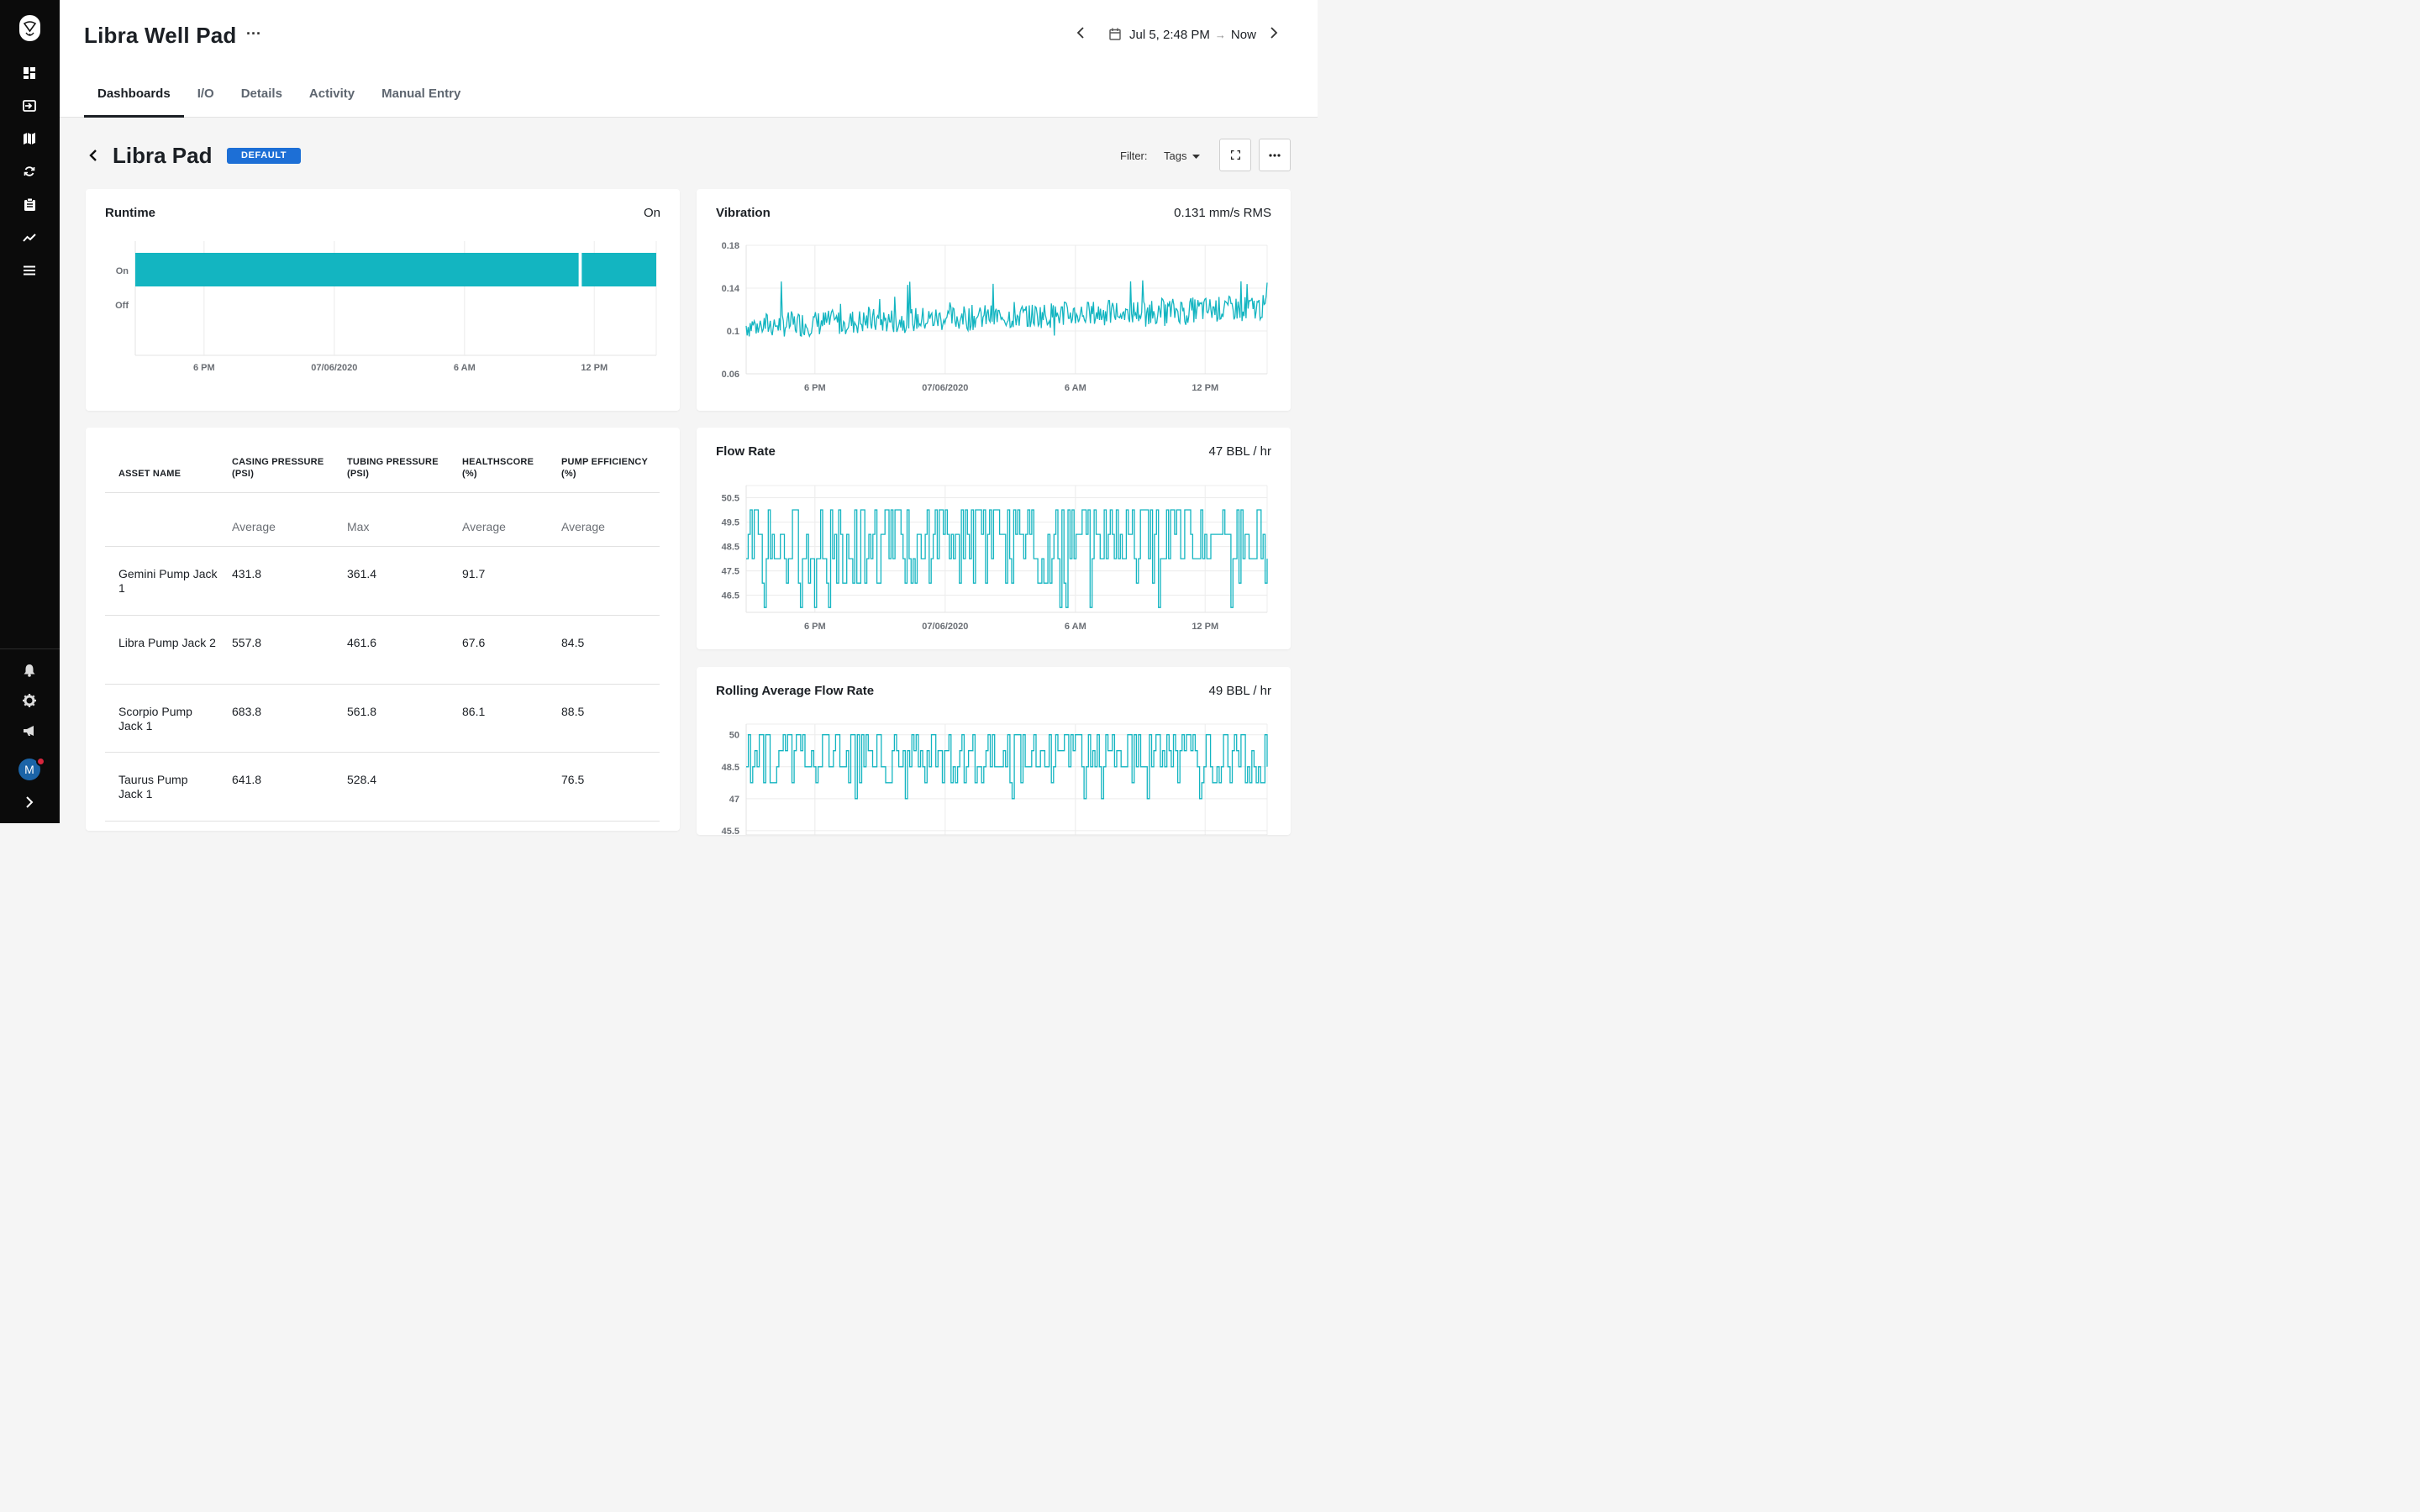 This screenshot has height=1512, width=2420. Describe the element at coordinates (383, 300) in the screenshot. I see `runtime-card: Runtime On 6 PM 07/06/2020 6 AM 12 PM On Off` at that location.